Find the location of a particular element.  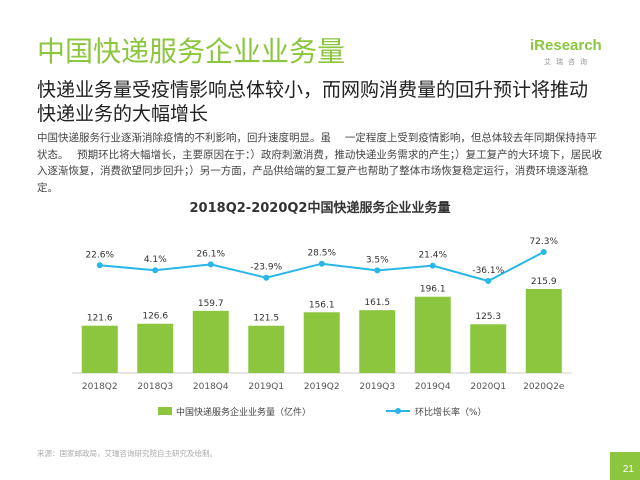

x-tick-label: 2020Q1 is located at coordinates (488, 387).